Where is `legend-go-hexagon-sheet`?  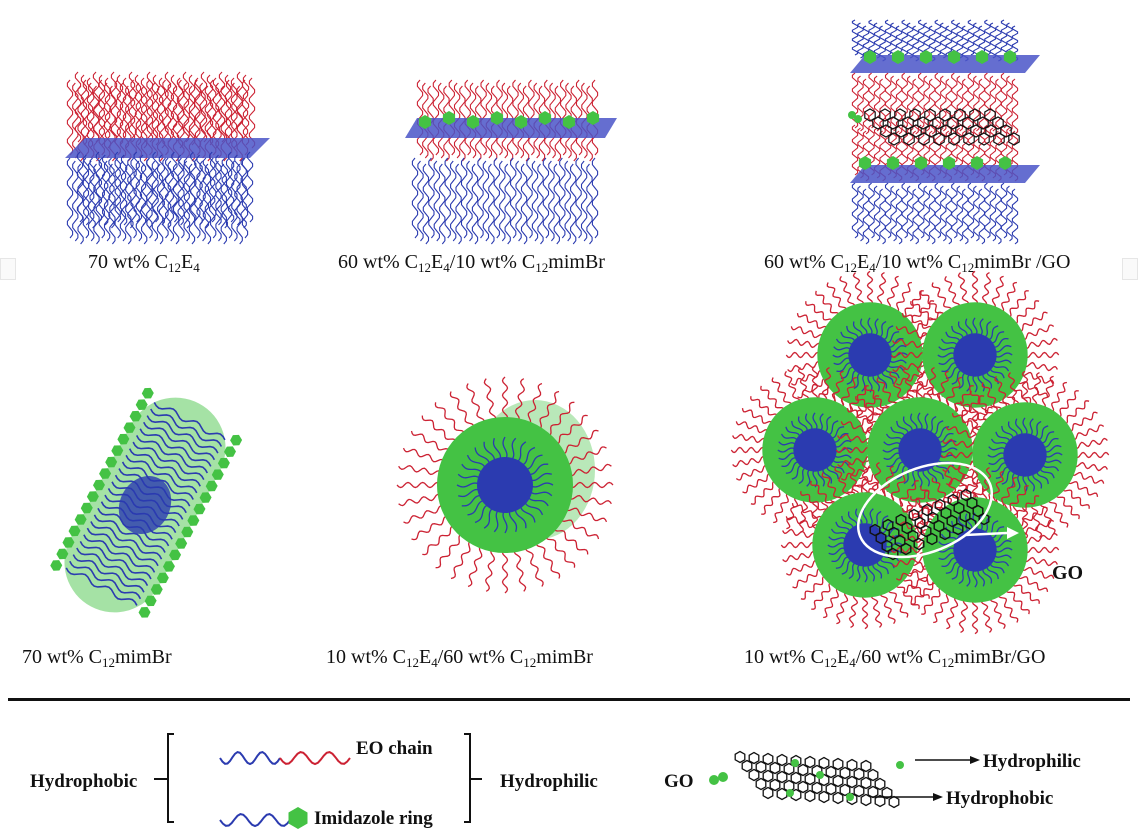
legend-go-hexagon-sheet is located at coordinates (817, 779).